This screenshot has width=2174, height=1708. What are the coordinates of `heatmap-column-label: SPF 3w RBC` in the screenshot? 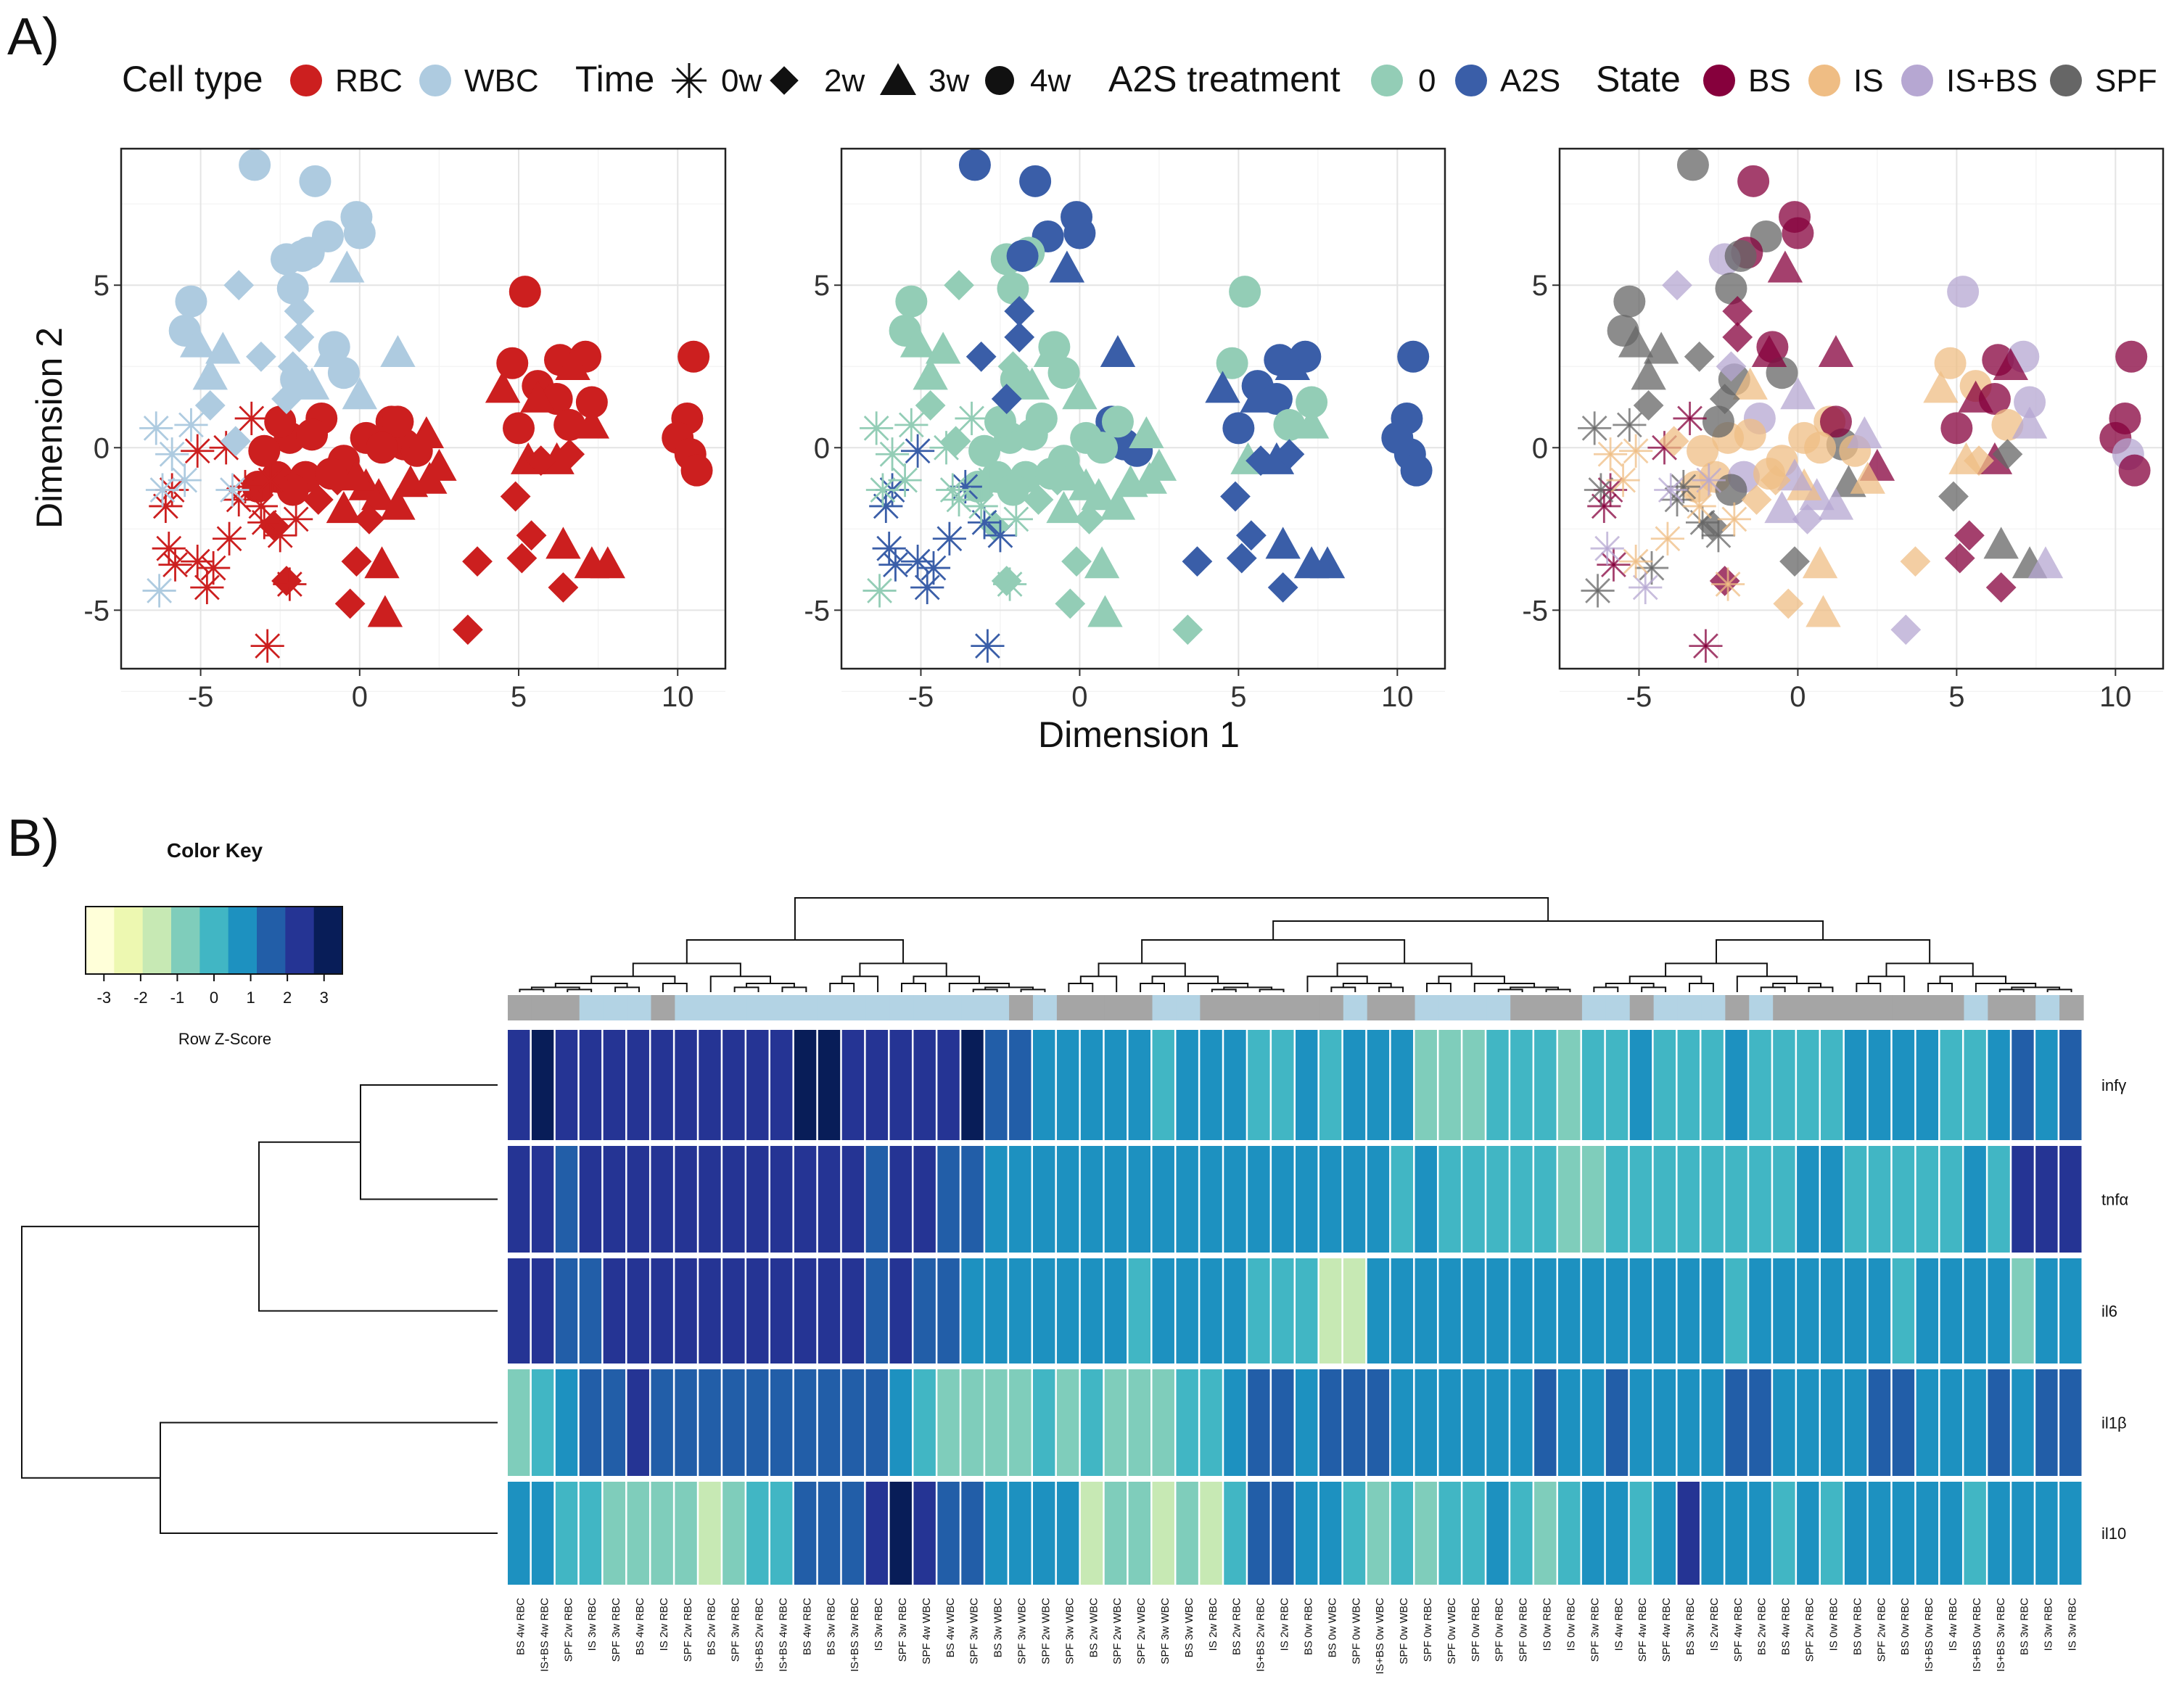 It's located at (1595, 1630).